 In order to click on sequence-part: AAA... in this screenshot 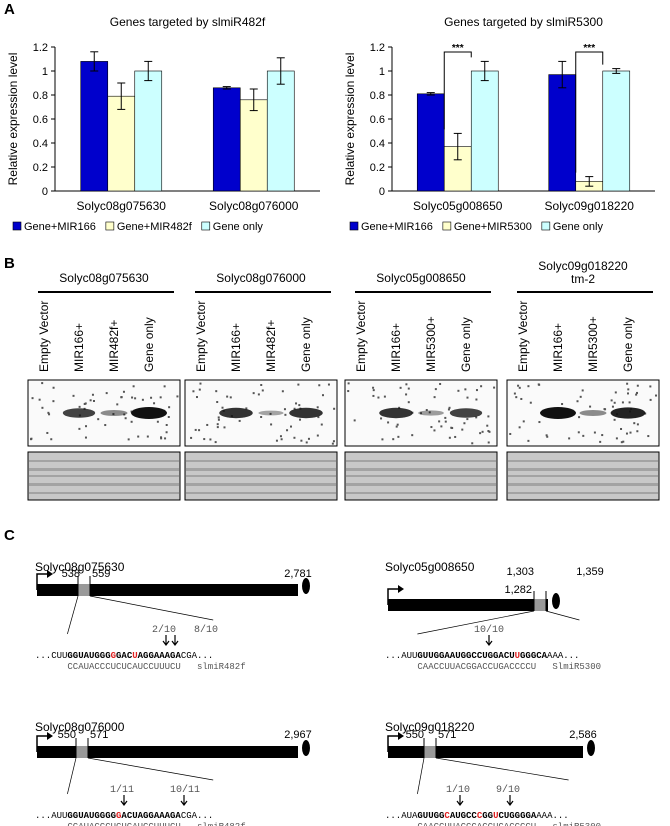, I will do `click(563, 656)`.